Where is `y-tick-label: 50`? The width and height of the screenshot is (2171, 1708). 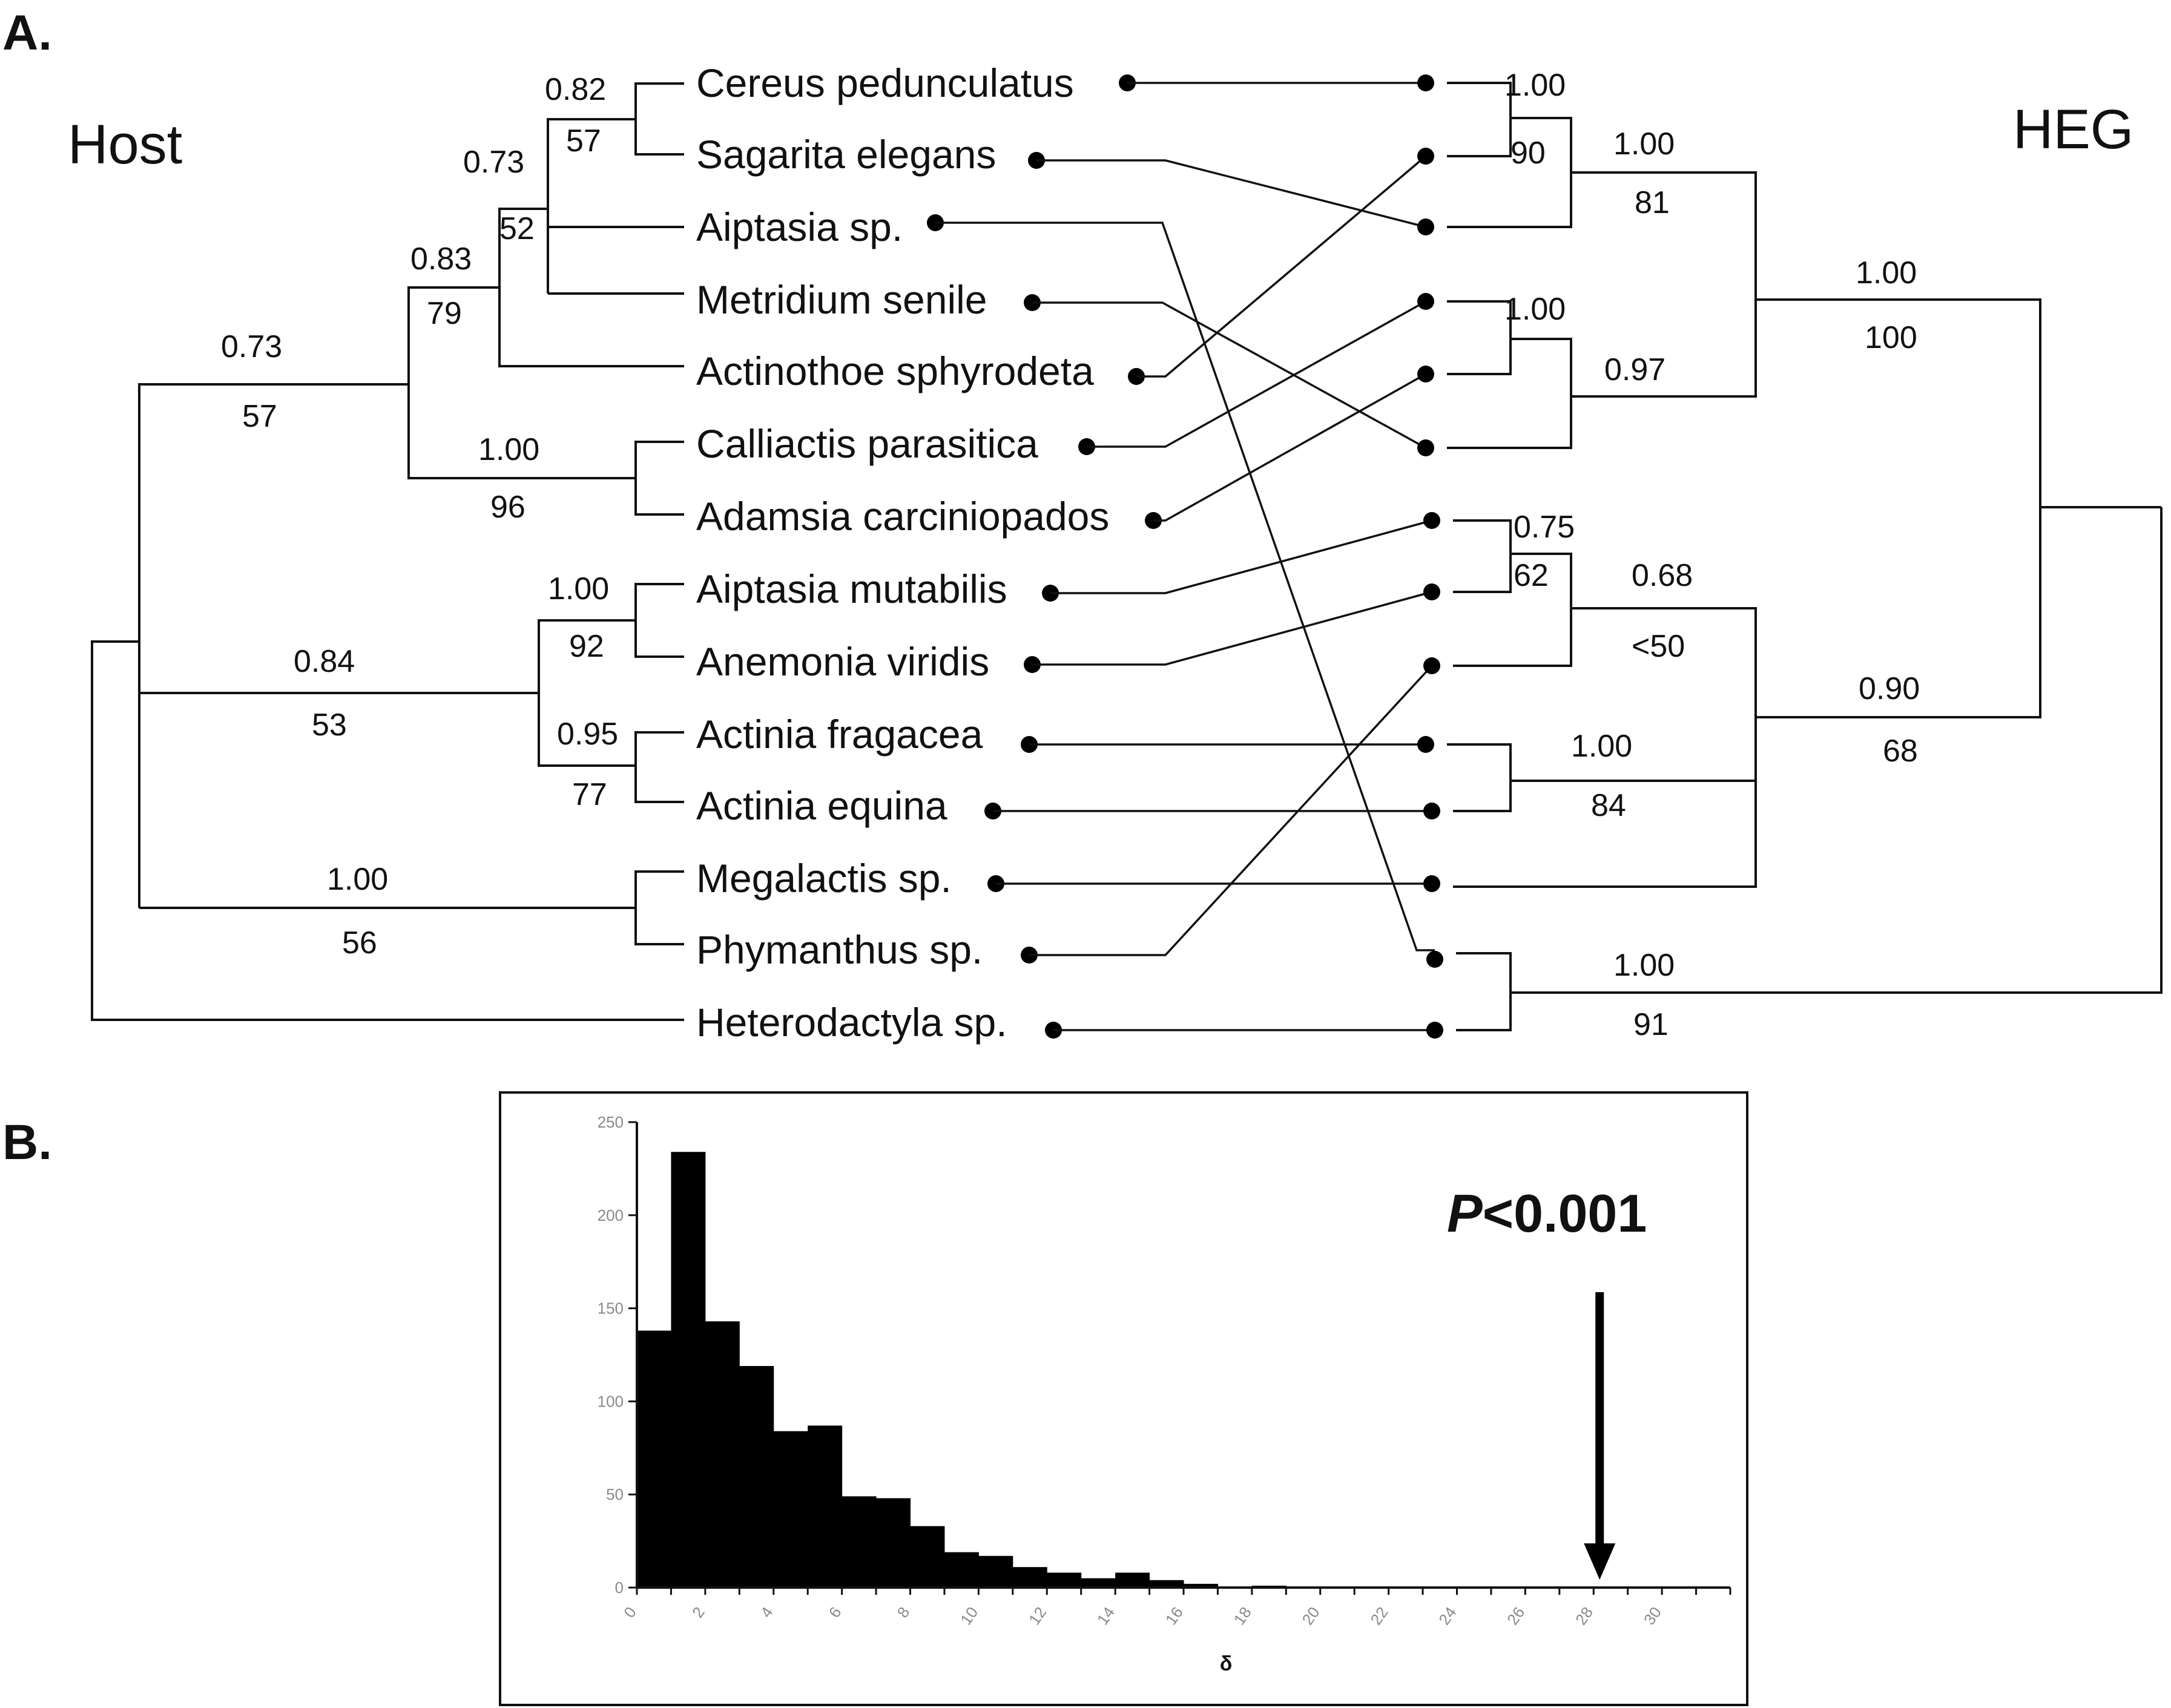
y-tick-label: 50 is located at coordinates (615, 1494).